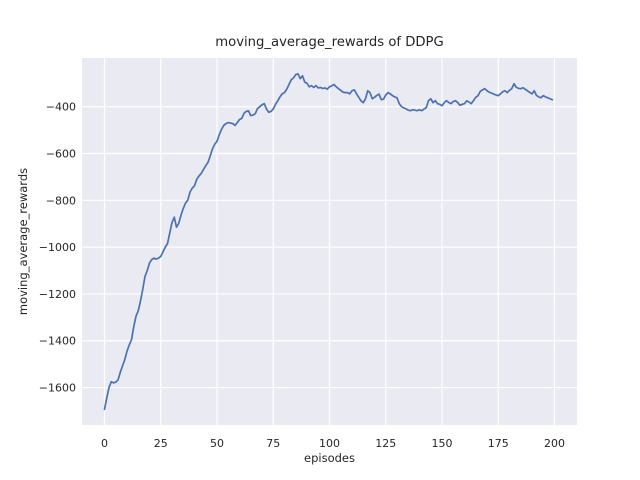  Describe the element at coordinates (385, 443) in the screenshot. I see `x-tick-label: 125` at that location.